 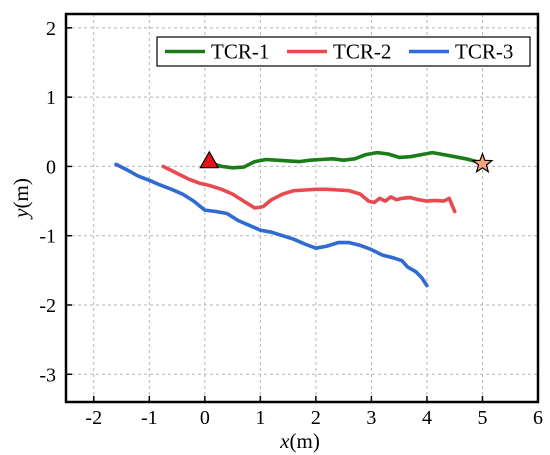 I want to click on x-tick-label: 2, so click(x=316, y=418).